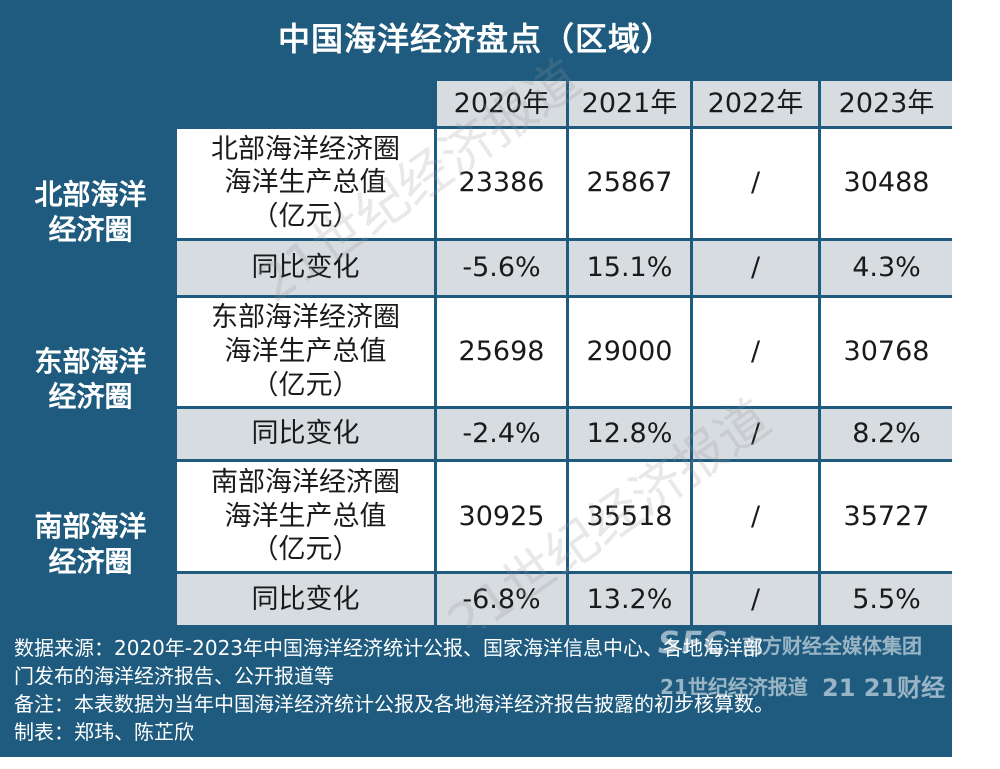 The height and width of the screenshot is (769, 1000). What do you see at coordinates (886, 104) in the screenshot?
I see `year-header: 2023年` at bounding box center [886, 104].